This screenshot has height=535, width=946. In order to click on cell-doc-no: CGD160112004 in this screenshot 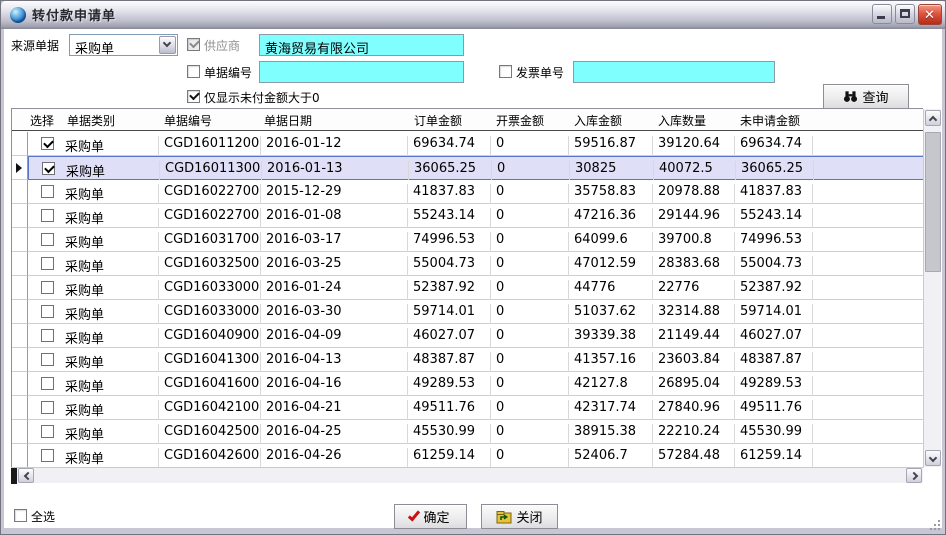, I will do `click(210, 146)`.